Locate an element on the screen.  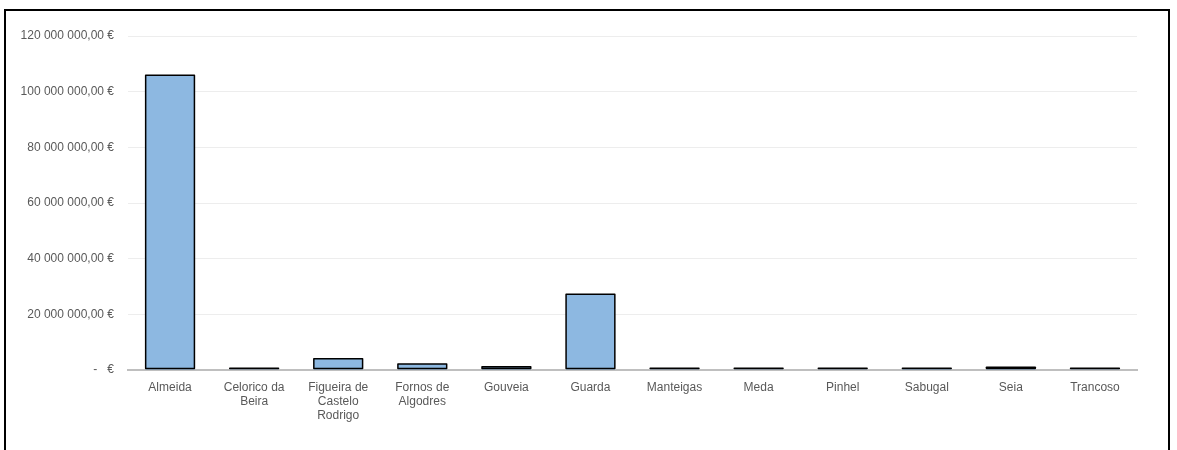
x-tick-label: Guarda is located at coordinates (590, 386).